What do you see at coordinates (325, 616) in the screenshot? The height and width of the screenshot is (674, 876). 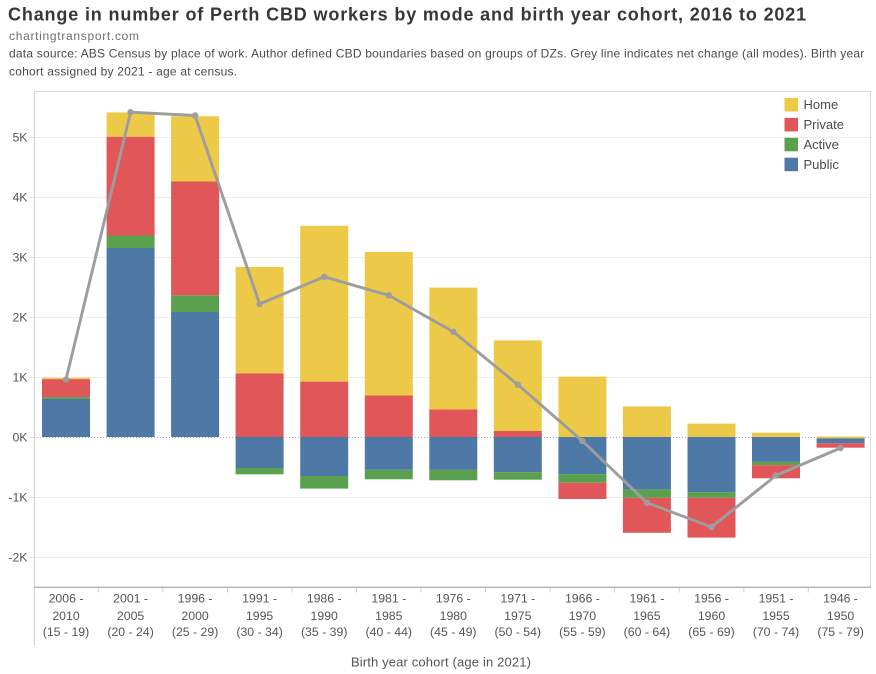 I see `svg-text: 1990` at bounding box center [325, 616].